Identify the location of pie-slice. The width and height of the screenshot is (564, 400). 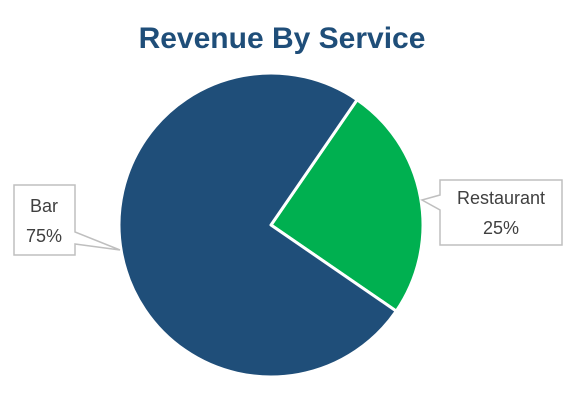
(347, 205).